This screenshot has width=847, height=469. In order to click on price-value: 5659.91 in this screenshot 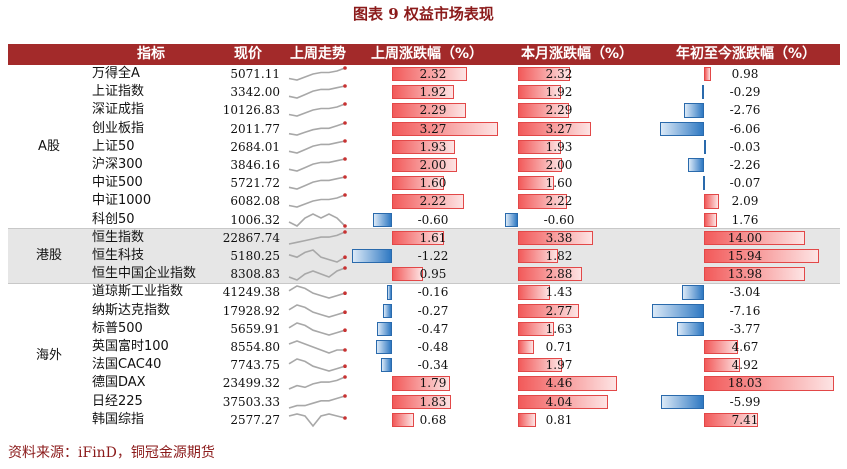, I will do `click(255, 328)`.